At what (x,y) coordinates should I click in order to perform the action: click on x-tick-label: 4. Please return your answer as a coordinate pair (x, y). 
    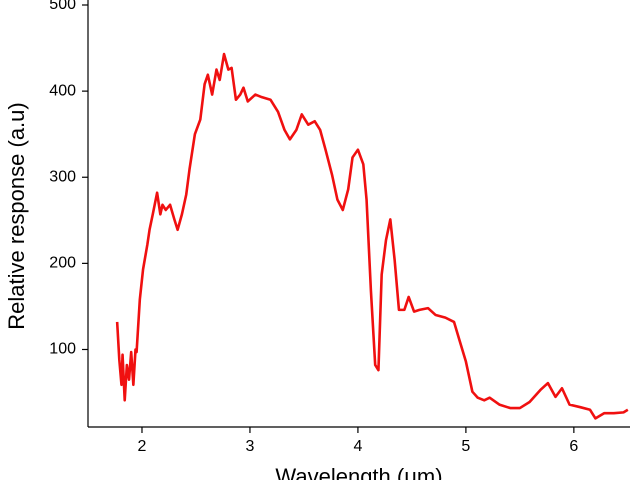
    Looking at the image, I should click on (357, 446).